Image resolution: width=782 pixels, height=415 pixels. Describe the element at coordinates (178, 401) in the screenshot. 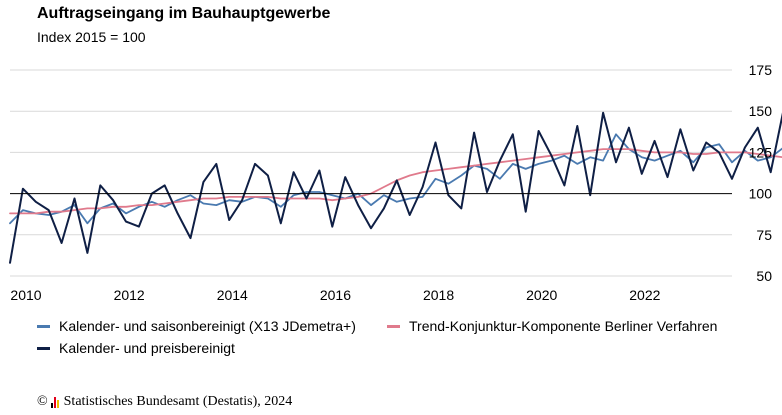

I see `source-text: Statistisches Bundesamt (Destatis), 2024` at that location.